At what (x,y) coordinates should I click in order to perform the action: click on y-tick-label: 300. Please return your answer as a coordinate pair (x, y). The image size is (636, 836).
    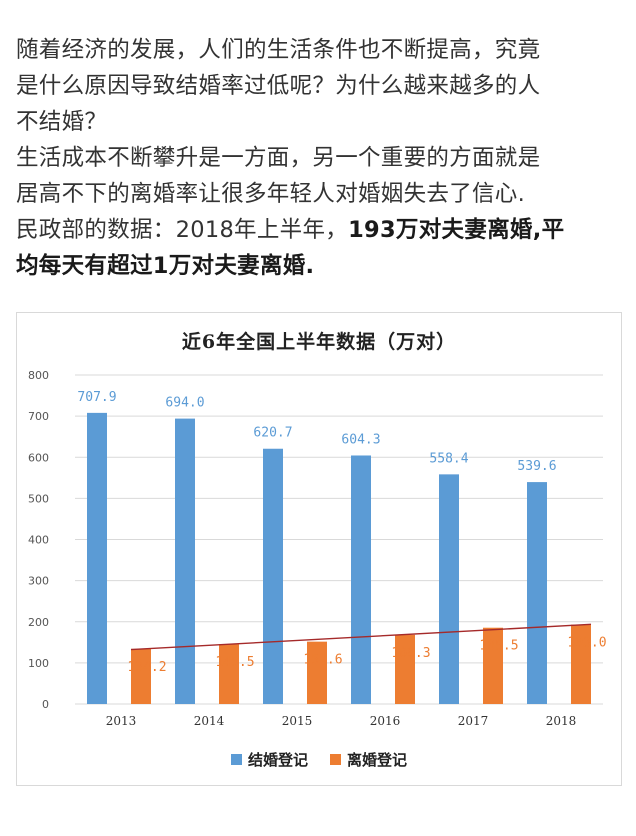
    Looking at the image, I should click on (38, 581).